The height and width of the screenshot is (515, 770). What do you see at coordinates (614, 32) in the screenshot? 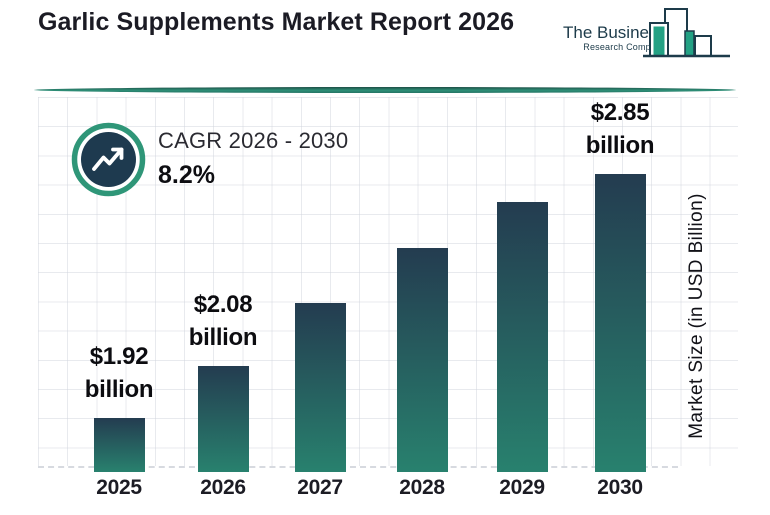
I see `brand-name: The Business` at bounding box center [614, 32].